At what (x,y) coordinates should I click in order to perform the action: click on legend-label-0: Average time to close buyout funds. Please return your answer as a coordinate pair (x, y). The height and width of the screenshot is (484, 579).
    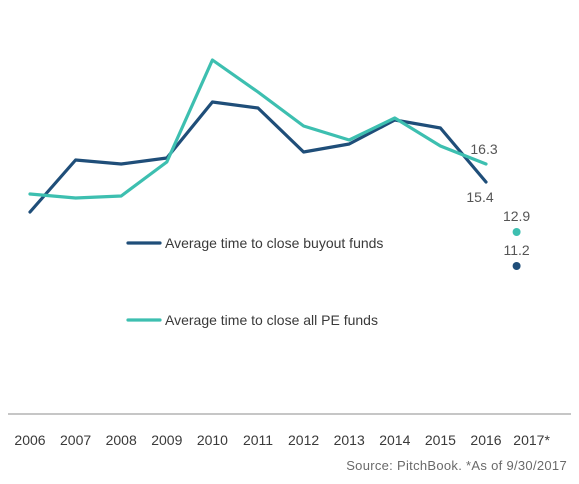
    Looking at the image, I should click on (274, 243).